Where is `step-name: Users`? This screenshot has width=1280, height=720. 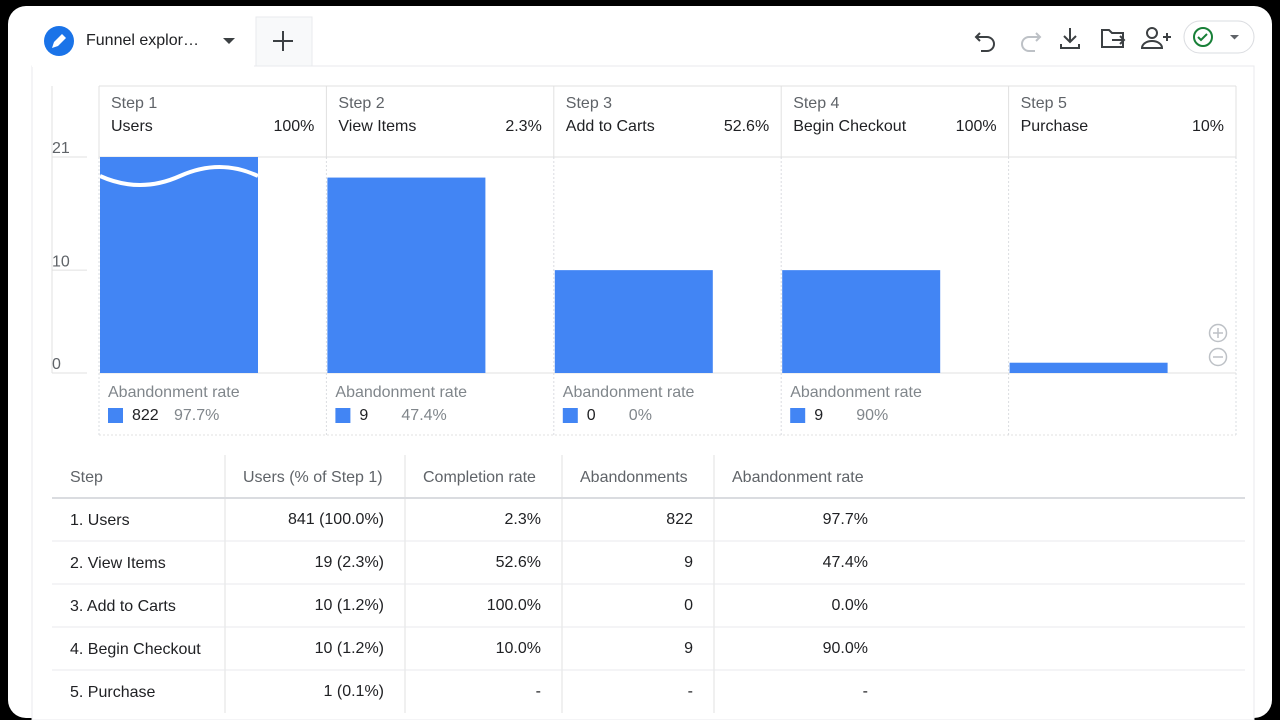 step-name: Users is located at coordinates (132, 126).